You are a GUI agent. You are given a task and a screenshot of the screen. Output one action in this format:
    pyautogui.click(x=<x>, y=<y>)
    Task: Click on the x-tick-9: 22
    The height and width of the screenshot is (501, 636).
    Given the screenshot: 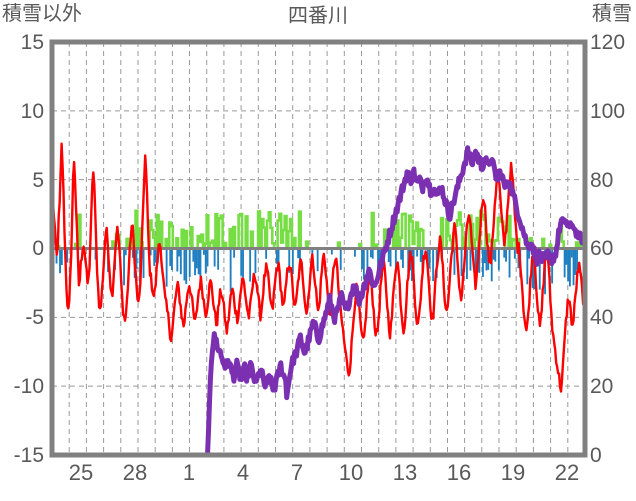 What is the action you would take?
    pyautogui.click(x=567, y=472)
    